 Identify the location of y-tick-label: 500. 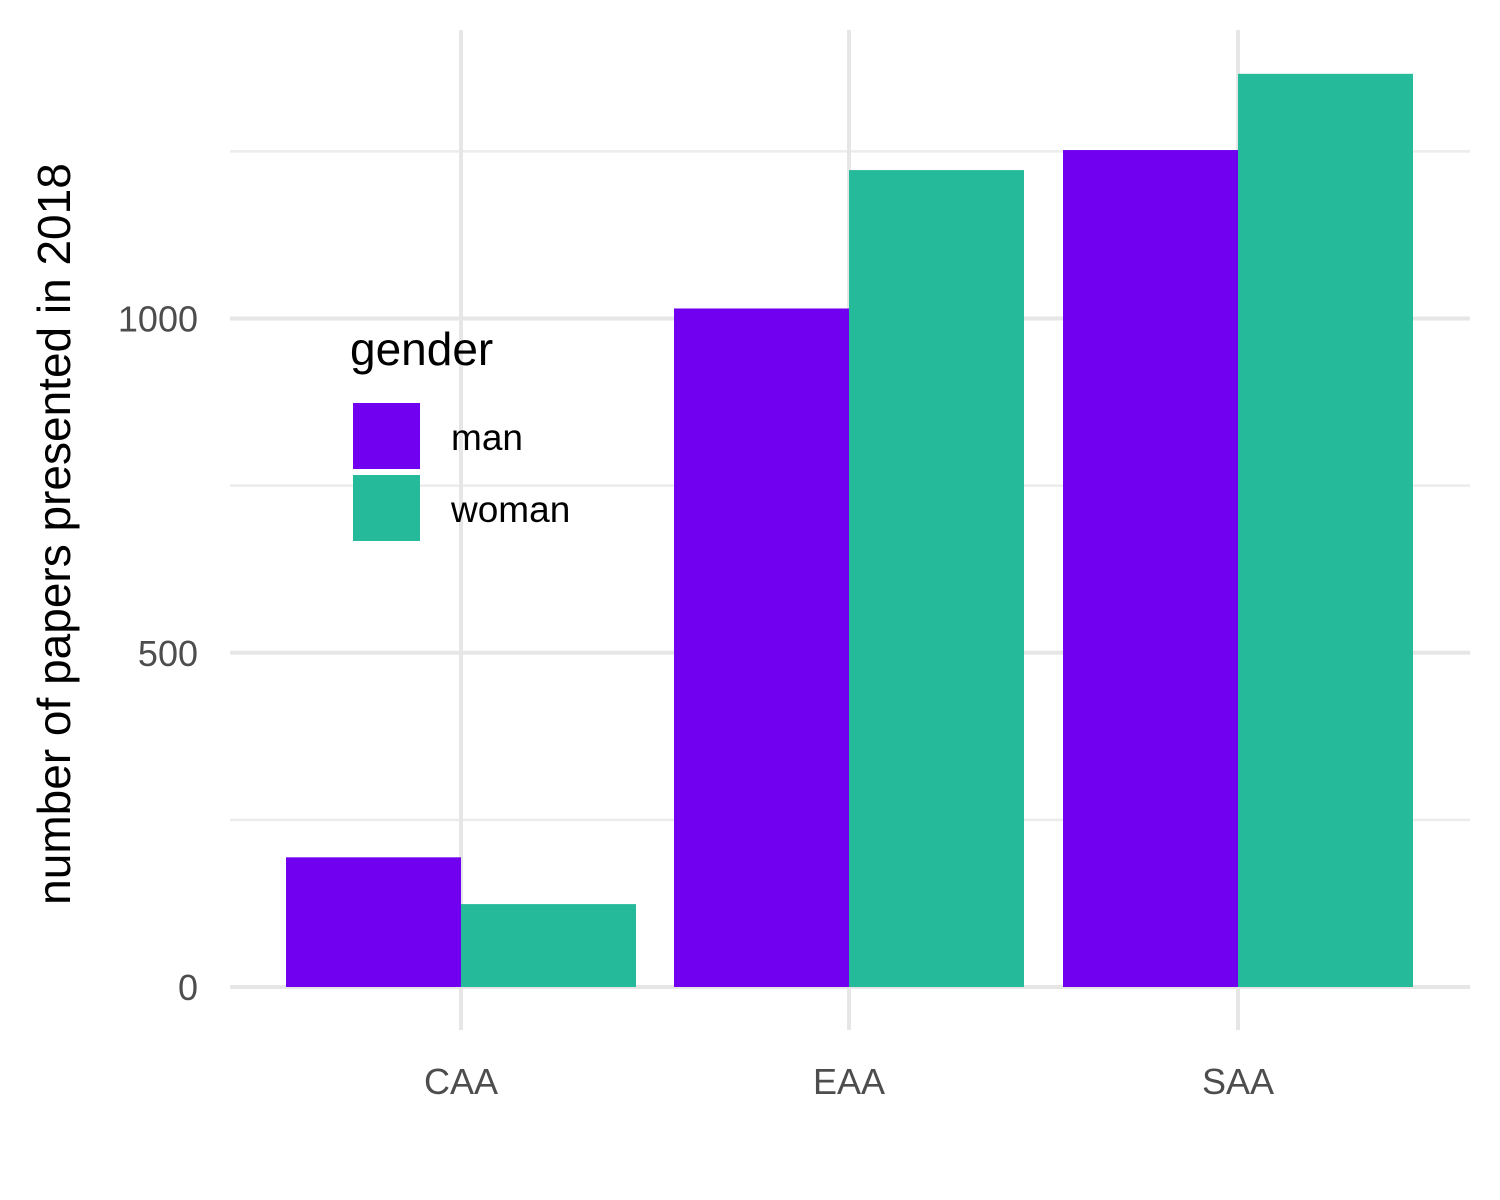
(168, 653).